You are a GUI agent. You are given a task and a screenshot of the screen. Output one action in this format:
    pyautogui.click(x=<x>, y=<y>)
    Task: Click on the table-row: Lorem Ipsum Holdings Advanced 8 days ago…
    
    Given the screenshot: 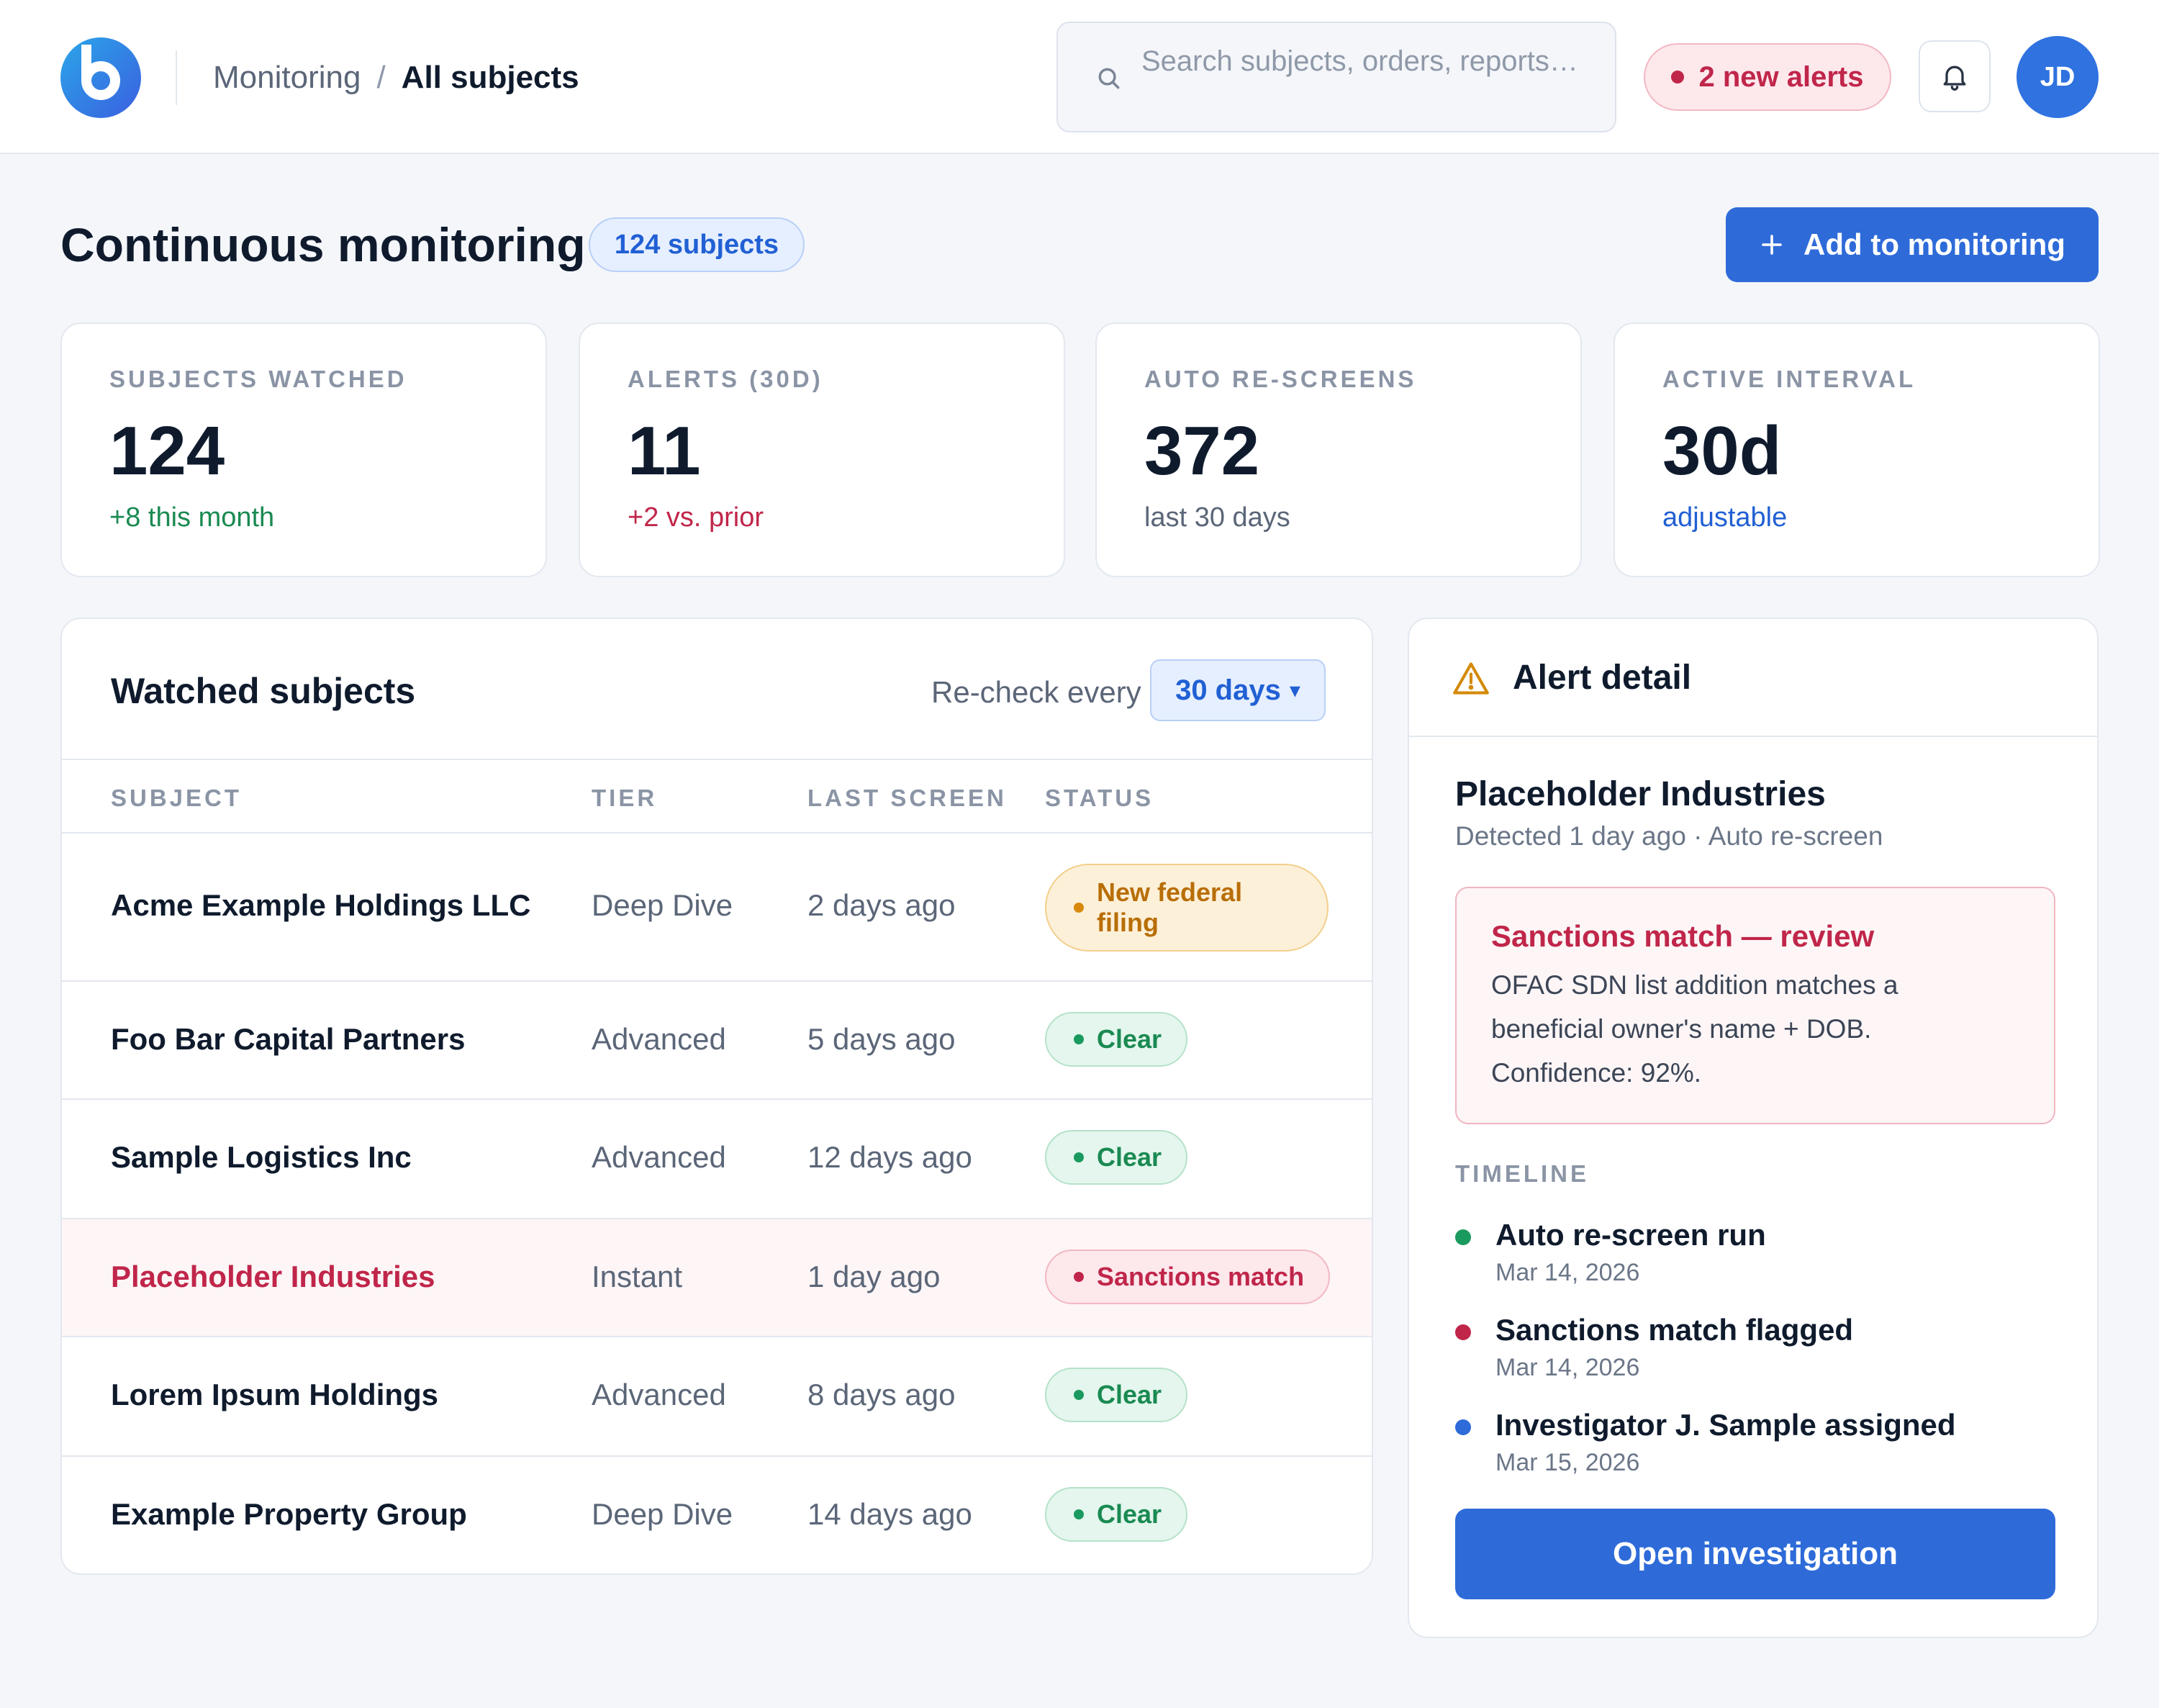 What is the action you would take?
    pyautogui.click(x=717, y=1397)
    